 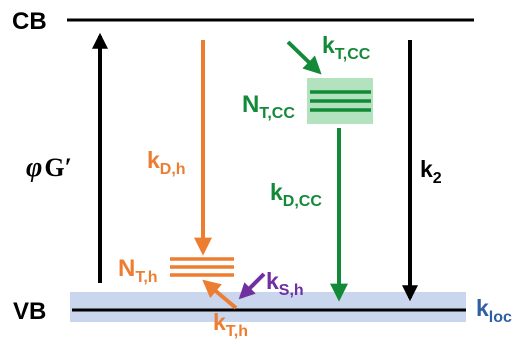 I want to click on k-s-h-label: kS,h, so click(x=285, y=283).